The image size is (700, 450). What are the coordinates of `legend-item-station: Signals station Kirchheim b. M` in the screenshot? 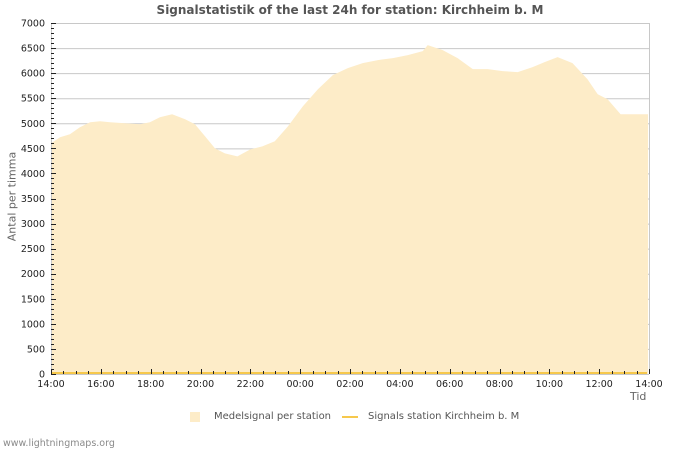 It's located at (430, 416).